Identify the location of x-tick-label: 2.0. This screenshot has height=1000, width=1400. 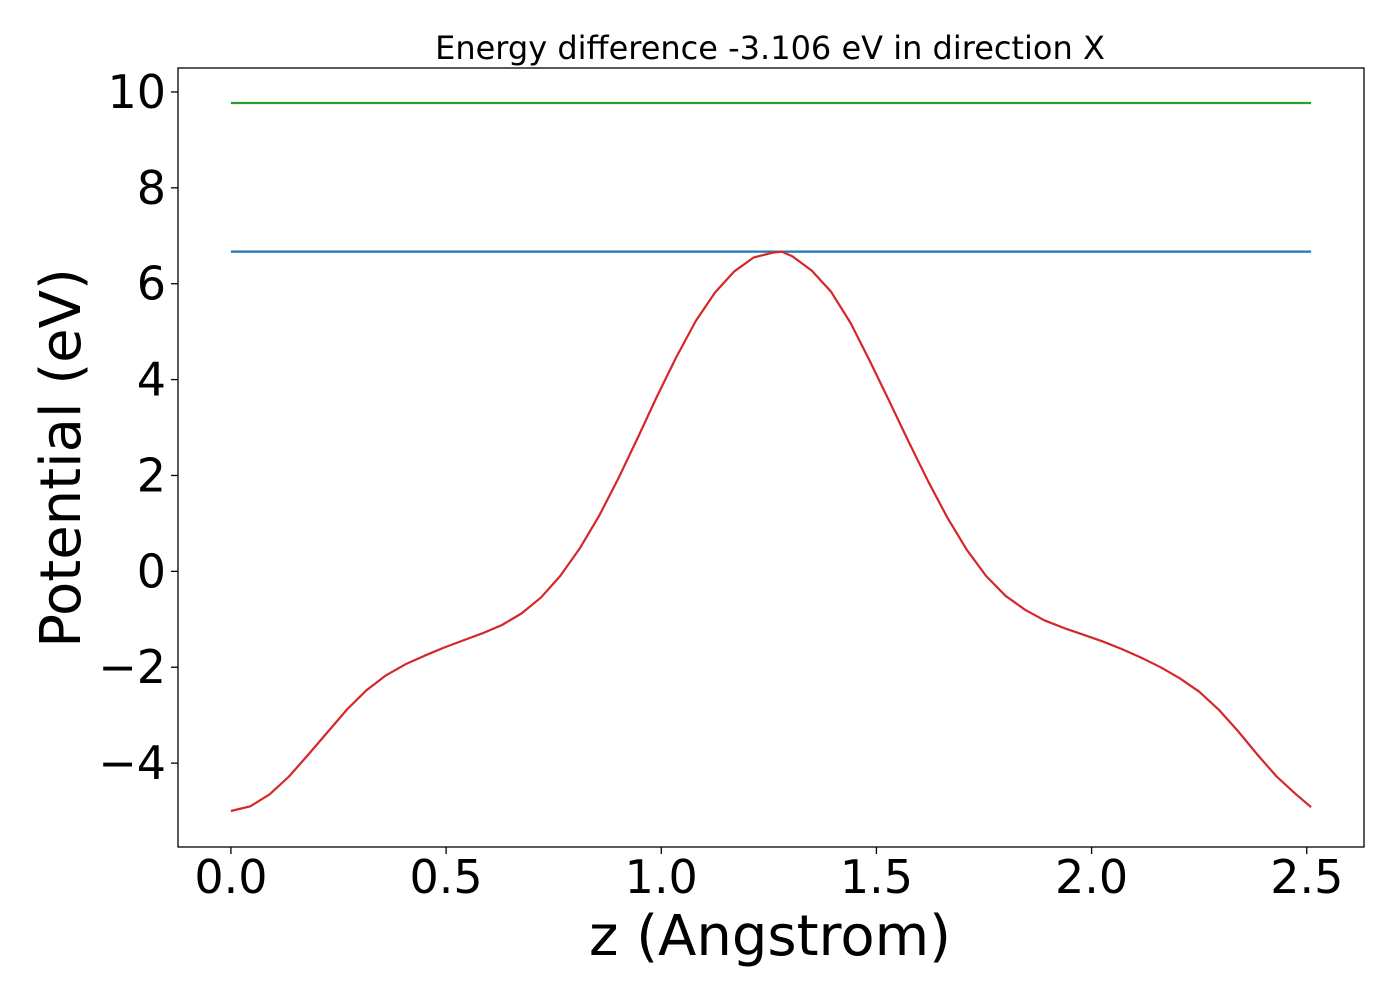
(1091, 877).